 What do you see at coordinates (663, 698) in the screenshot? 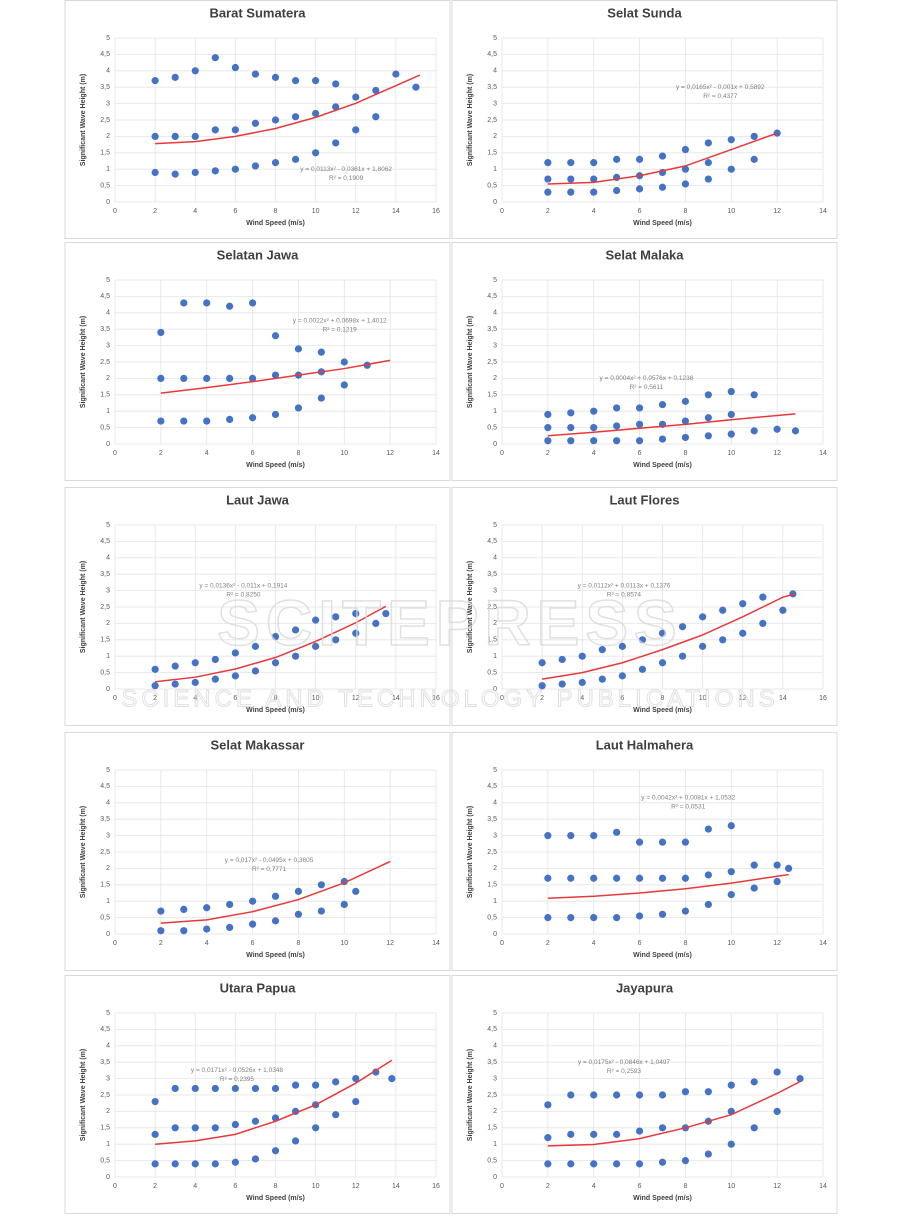
I see `x-tick-label: 8` at bounding box center [663, 698].